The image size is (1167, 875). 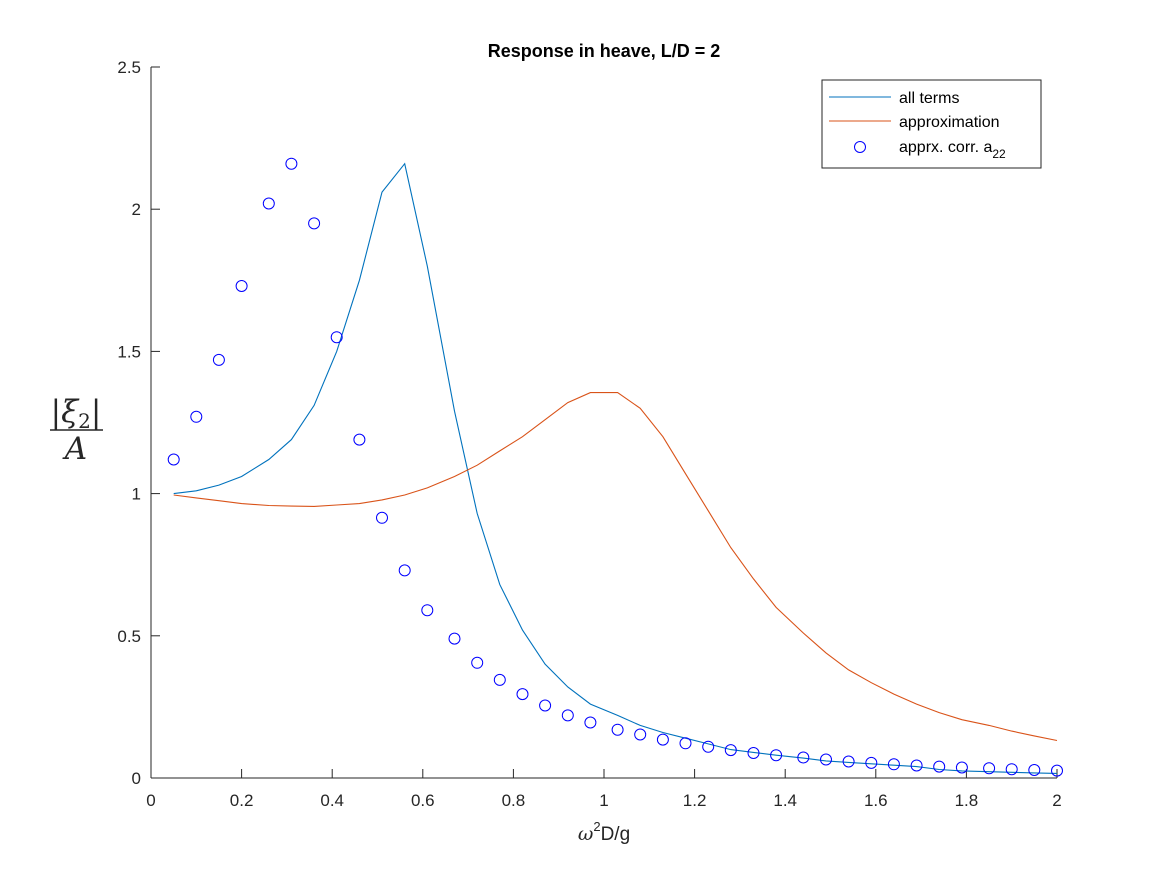 What do you see at coordinates (514, 800) in the screenshot?
I see `x-tick-label: 0.8` at bounding box center [514, 800].